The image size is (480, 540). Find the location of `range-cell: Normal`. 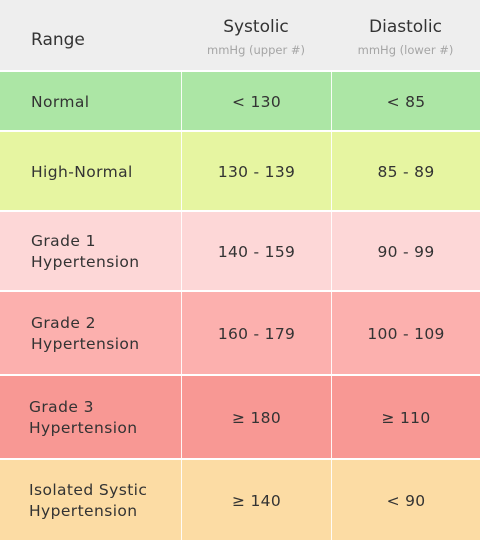

range-cell: Normal is located at coordinates (90, 102).